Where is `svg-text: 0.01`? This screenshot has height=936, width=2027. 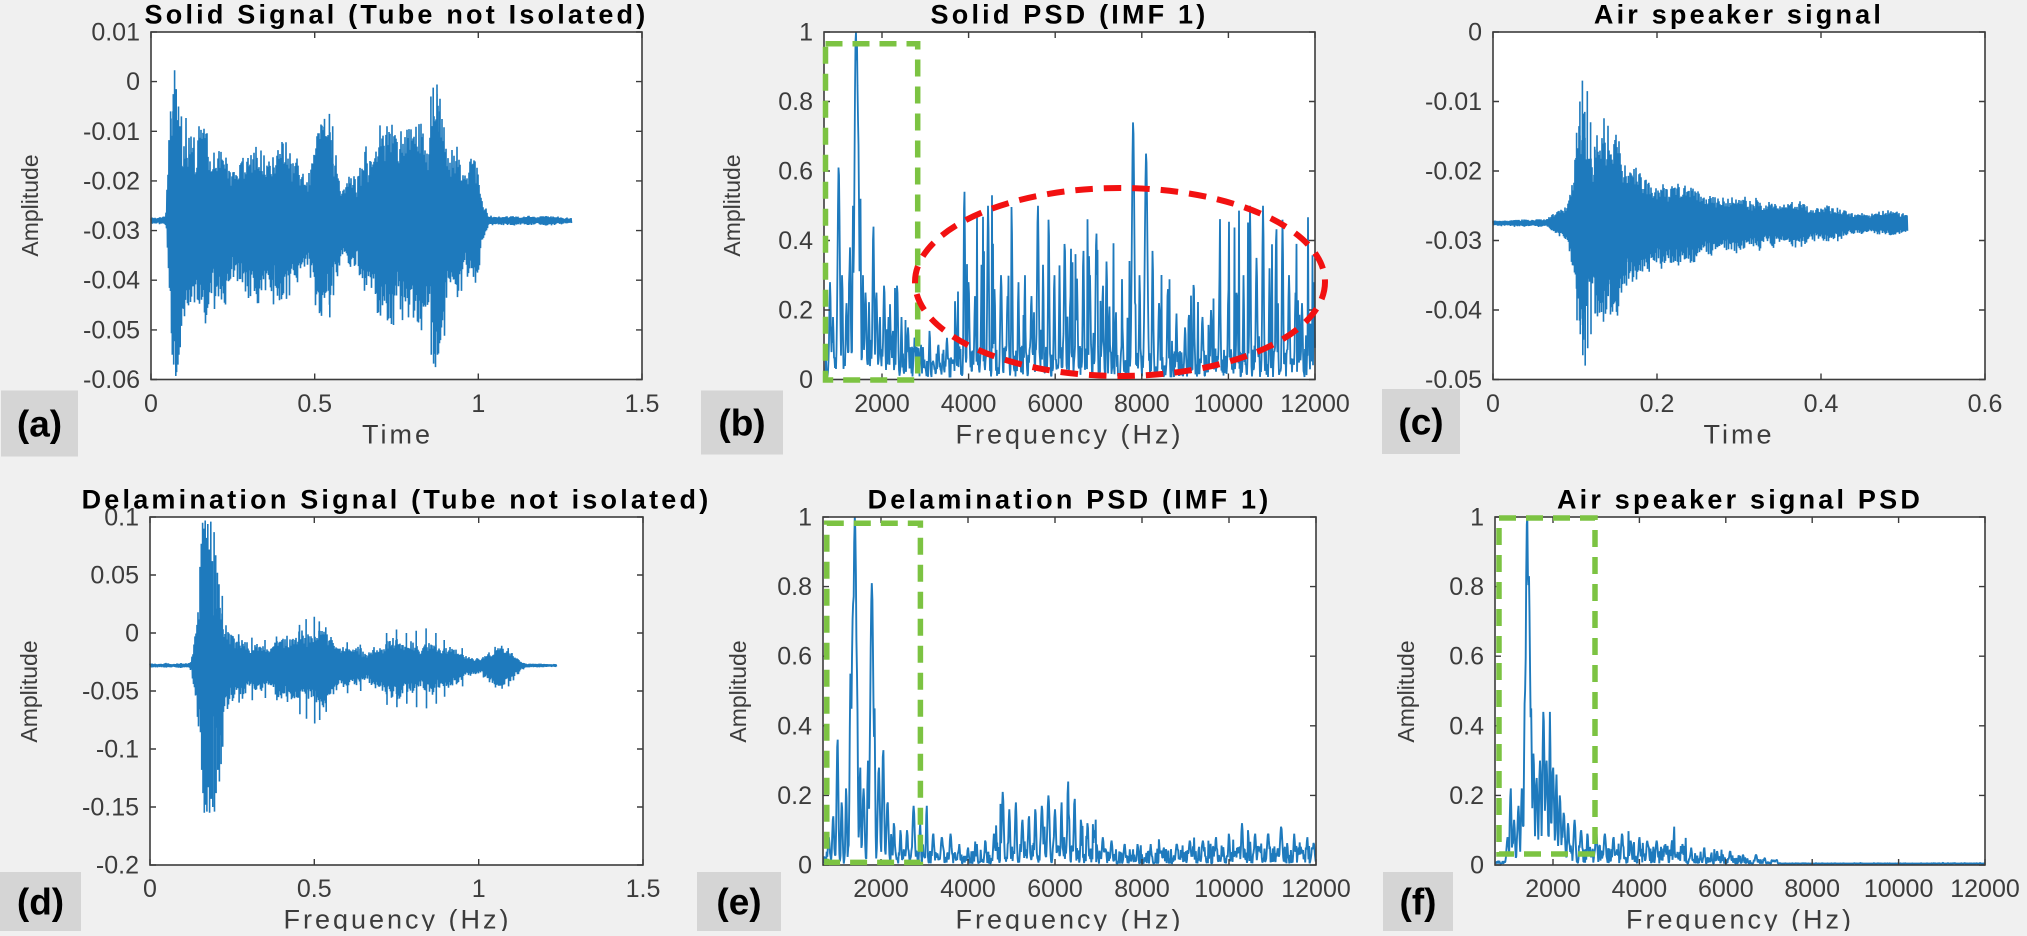
svg-text: 0.01 is located at coordinates (115, 33).